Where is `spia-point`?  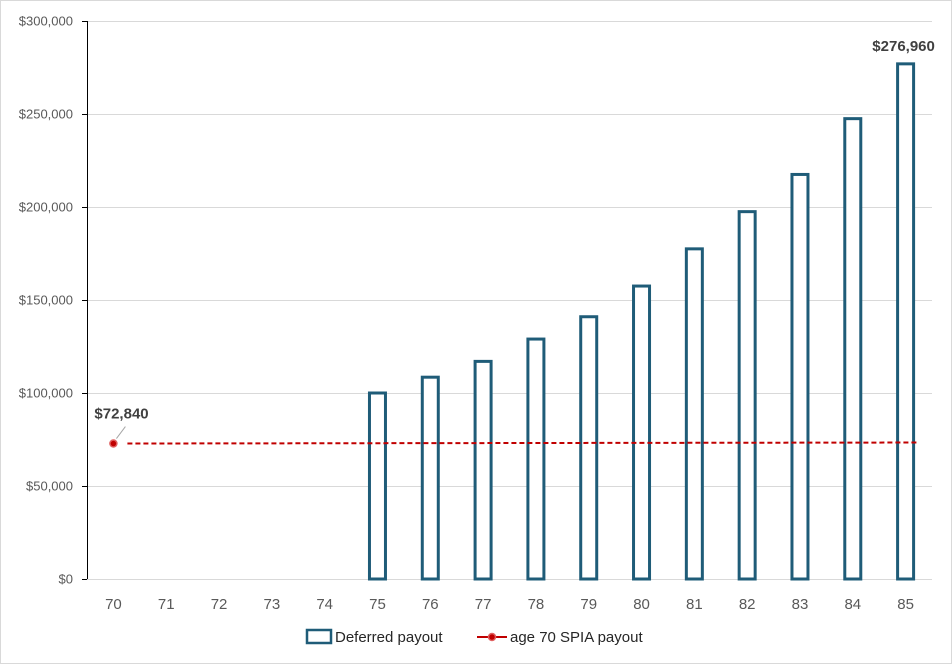
spia-point is located at coordinates (113, 443).